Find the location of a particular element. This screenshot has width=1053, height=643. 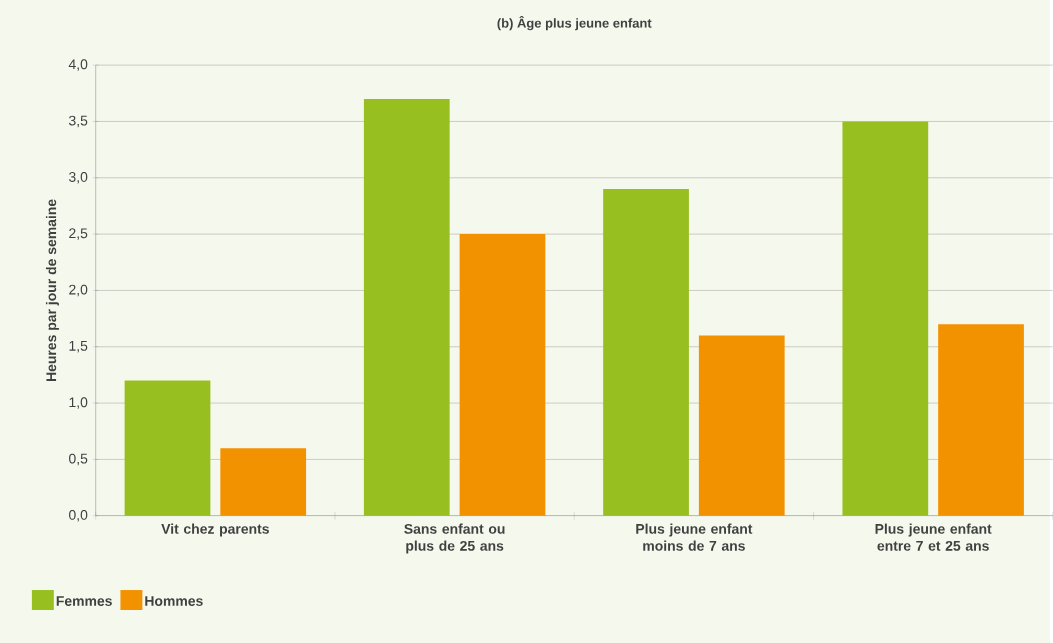

y-tick-label: 2,0 is located at coordinates (78, 290).